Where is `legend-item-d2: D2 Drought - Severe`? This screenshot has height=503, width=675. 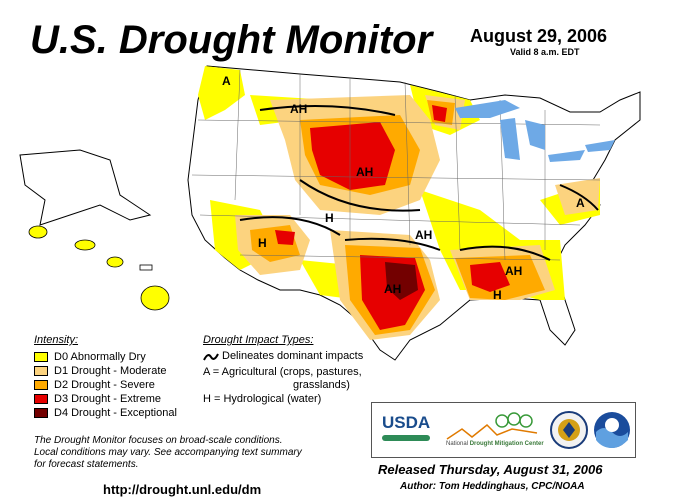 legend-item-d2: D2 Drought - Severe is located at coordinates (94, 384).